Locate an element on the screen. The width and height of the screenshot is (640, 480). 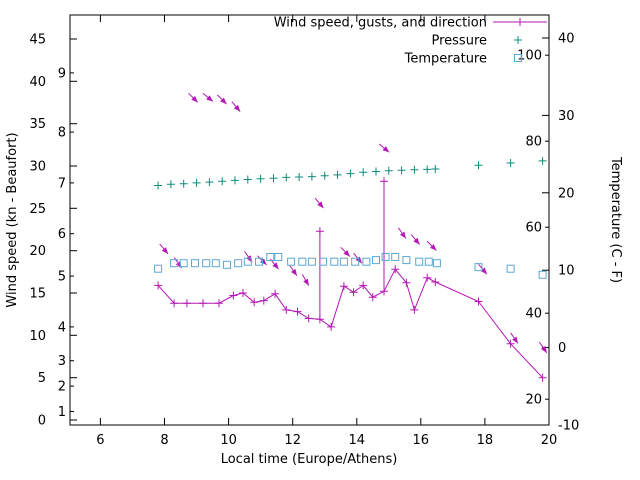
y-right-axis-label: Temperature (C - F) is located at coordinates (615, 219).